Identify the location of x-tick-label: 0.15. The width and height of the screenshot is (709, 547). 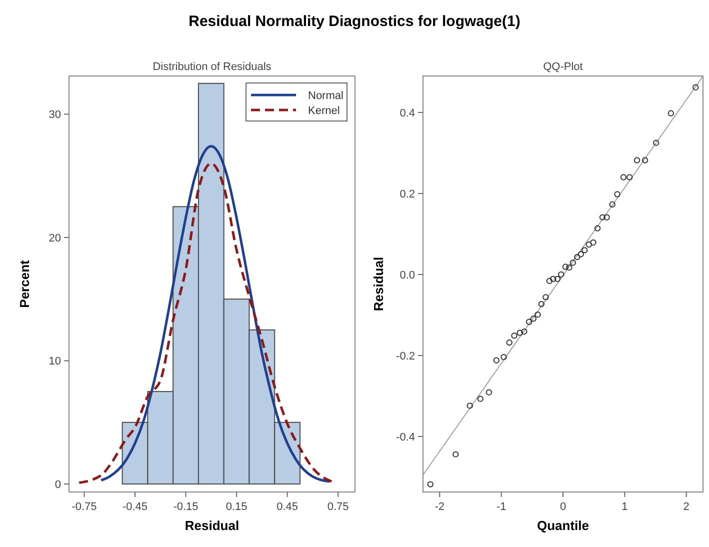
(237, 507).